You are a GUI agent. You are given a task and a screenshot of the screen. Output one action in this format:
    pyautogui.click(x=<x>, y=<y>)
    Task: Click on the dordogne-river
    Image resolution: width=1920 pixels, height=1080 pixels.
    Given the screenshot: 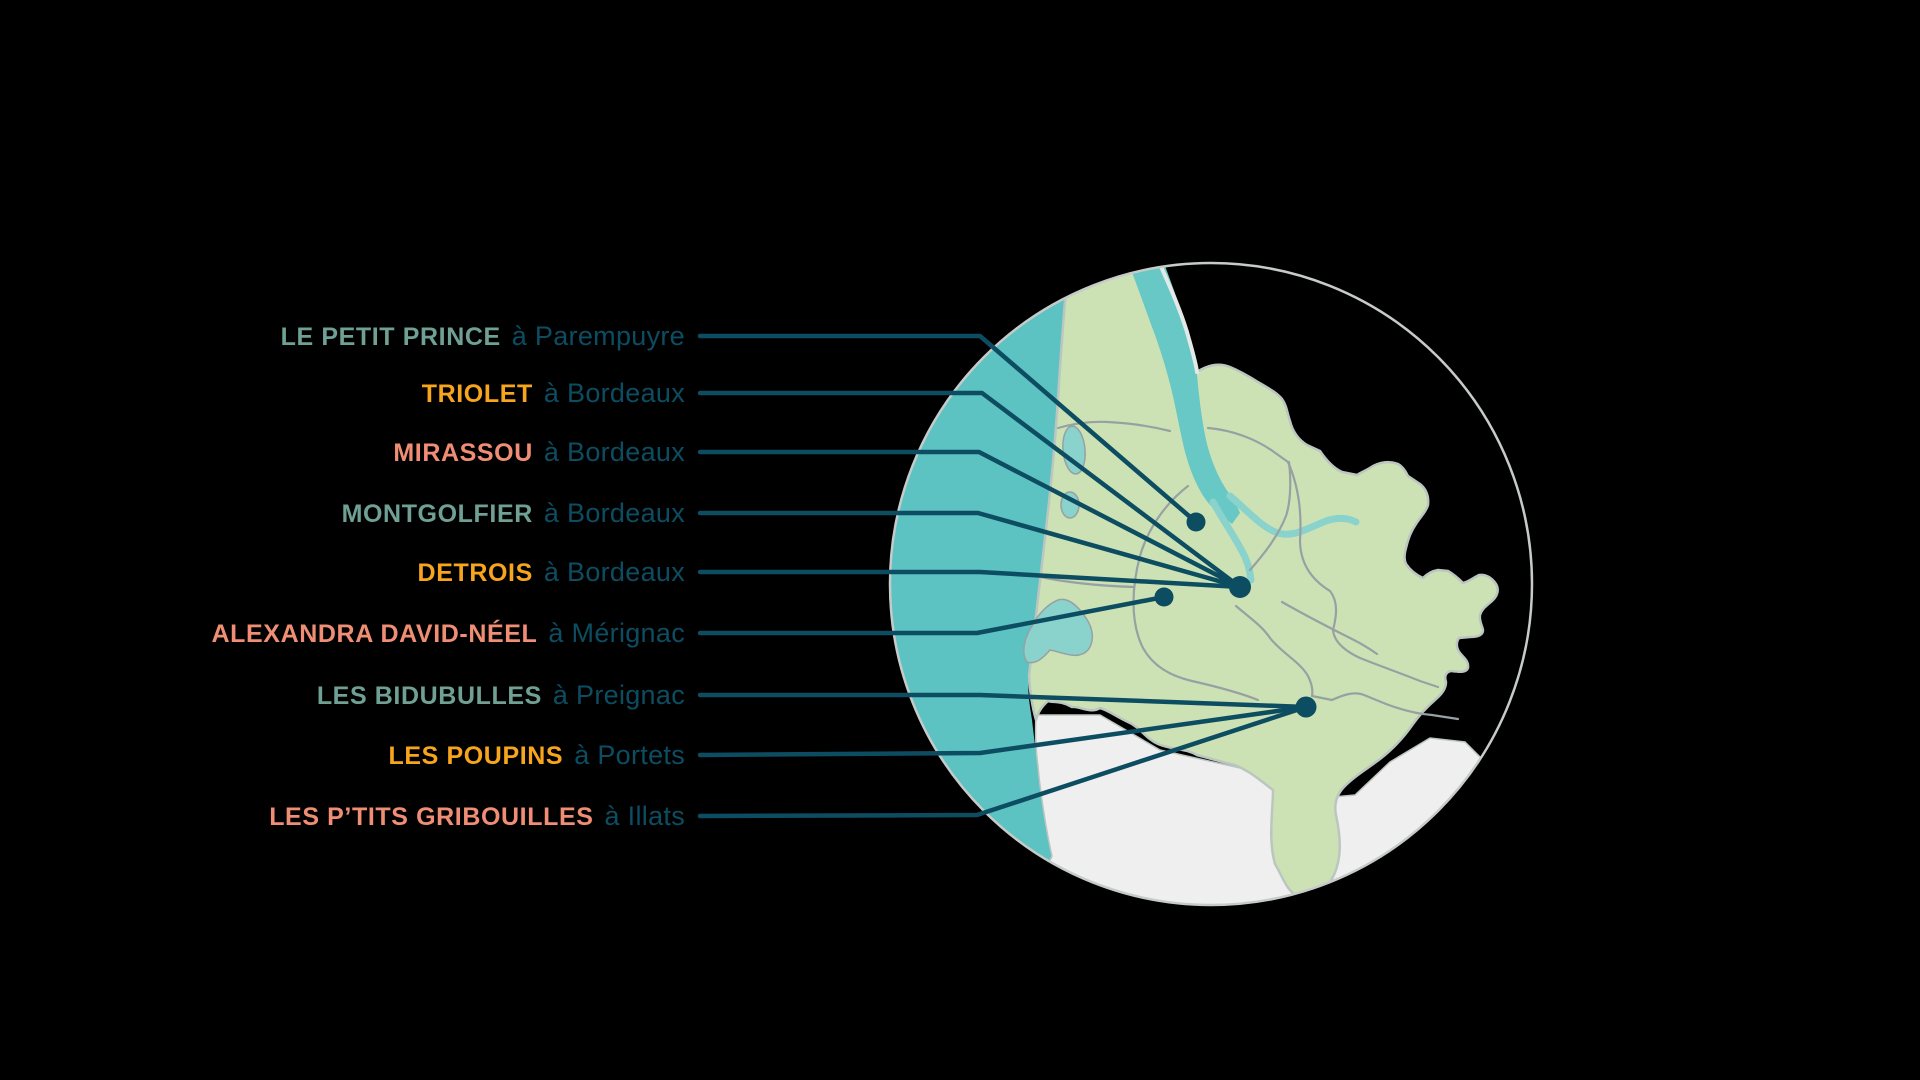 What is the action you would take?
    pyautogui.click(x=1293, y=515)
    